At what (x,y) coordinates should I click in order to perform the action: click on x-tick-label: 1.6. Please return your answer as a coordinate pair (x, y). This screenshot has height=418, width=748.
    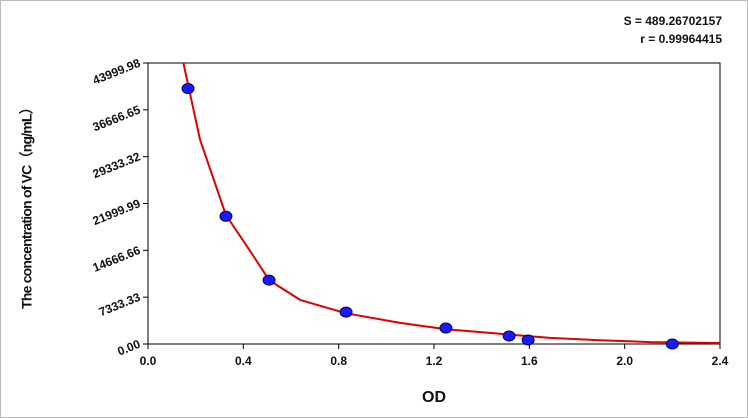
    Looking at the image, I should click on (529, 361).